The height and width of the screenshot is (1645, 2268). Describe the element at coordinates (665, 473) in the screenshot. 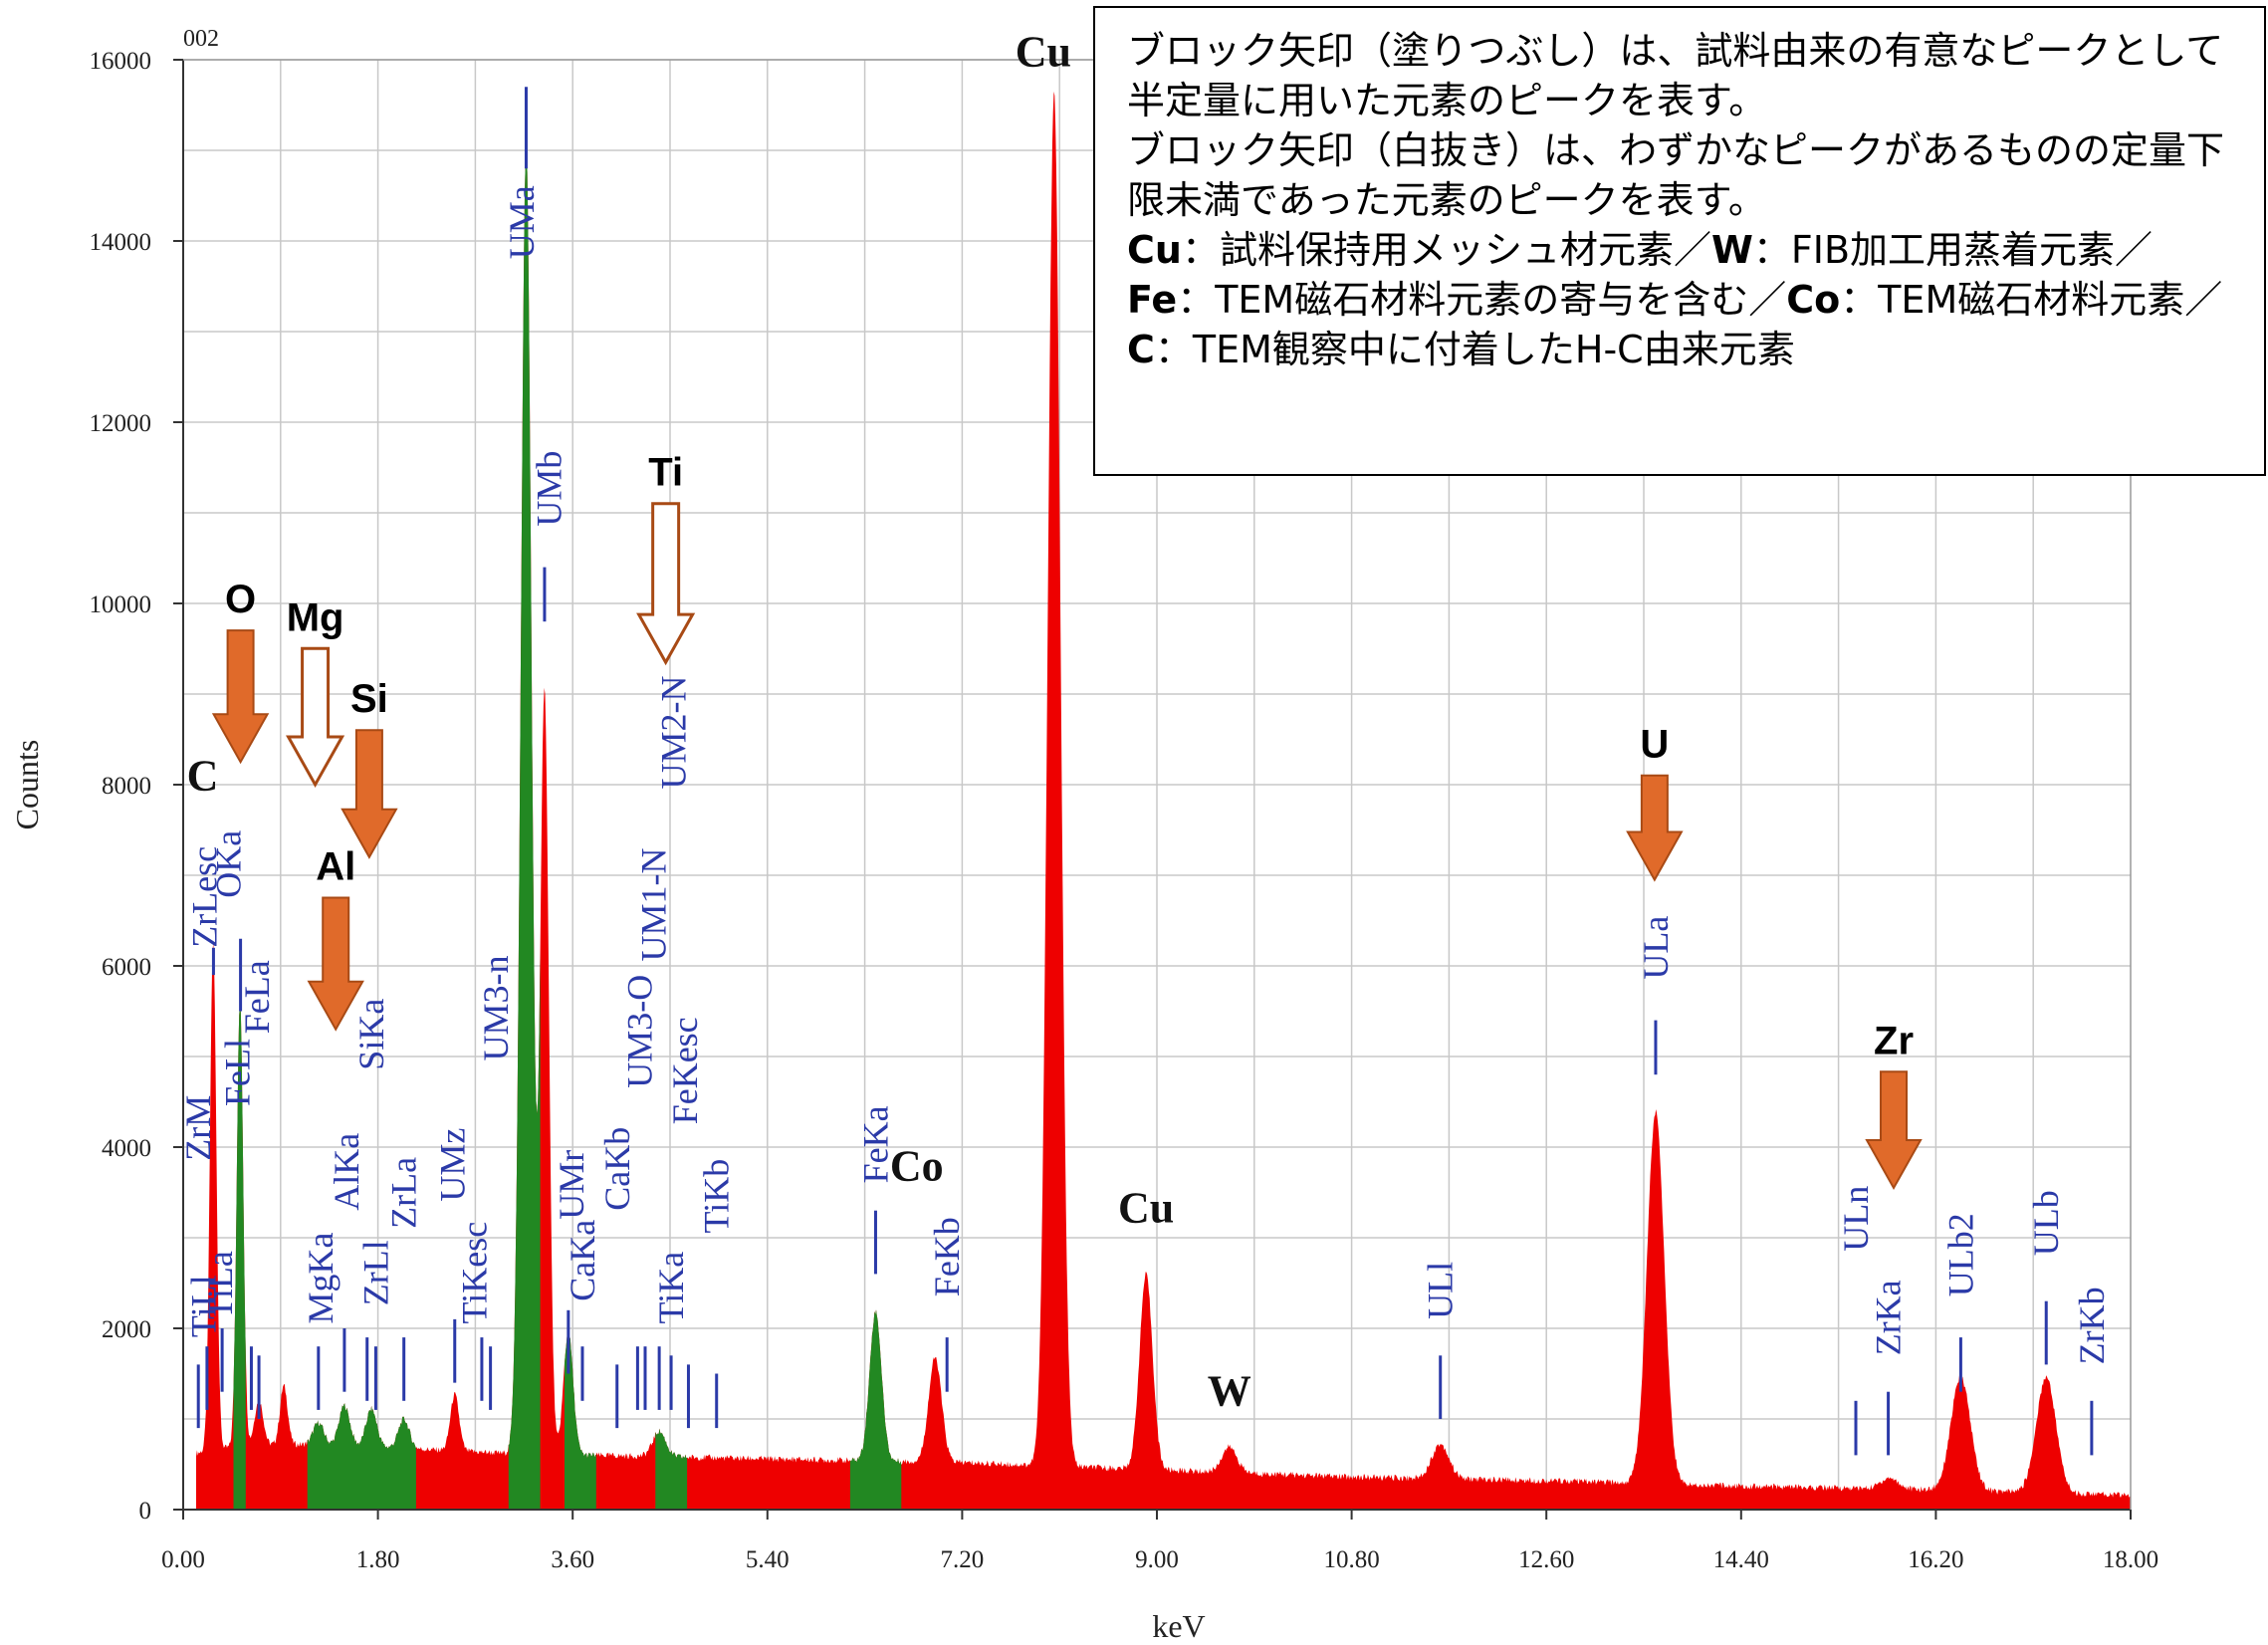

I see `element-label-ti: Ti` at that location.